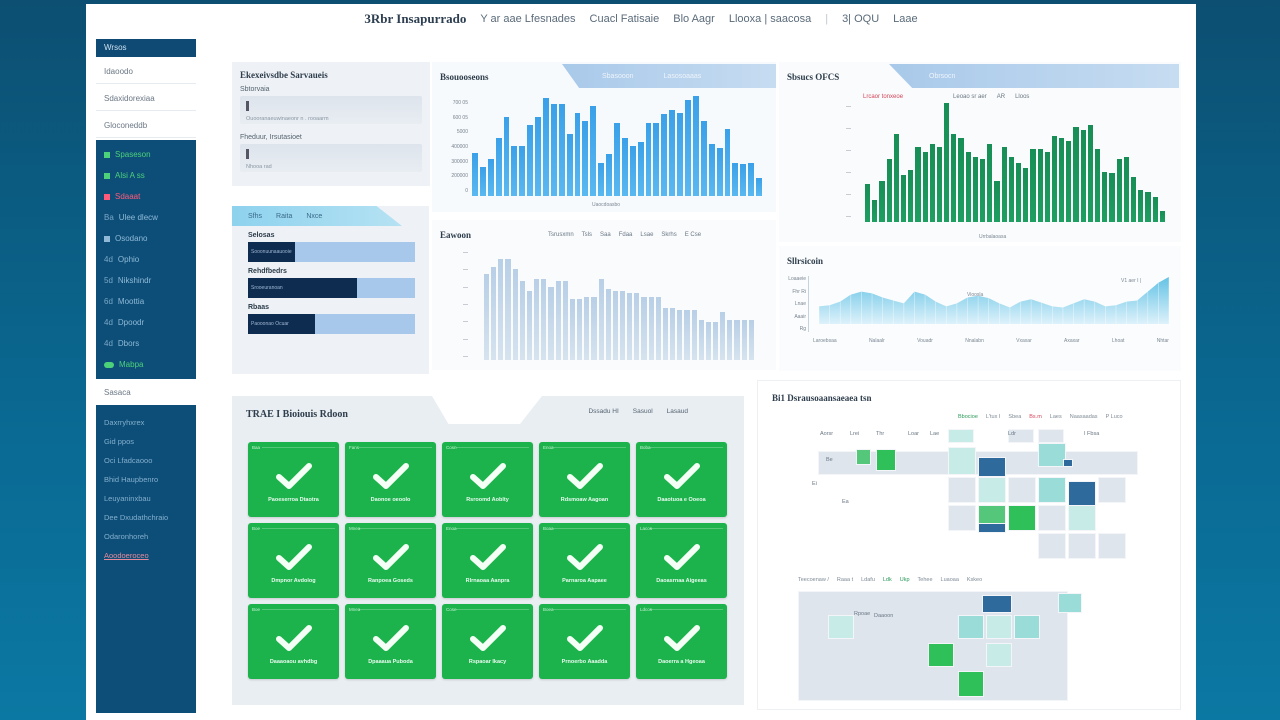 The image size is (1280, 720). Describe the element at coordinates (390, 560) in the screenshot. I see `status-tile: Mnea Ranpoea Goseds` at that location.